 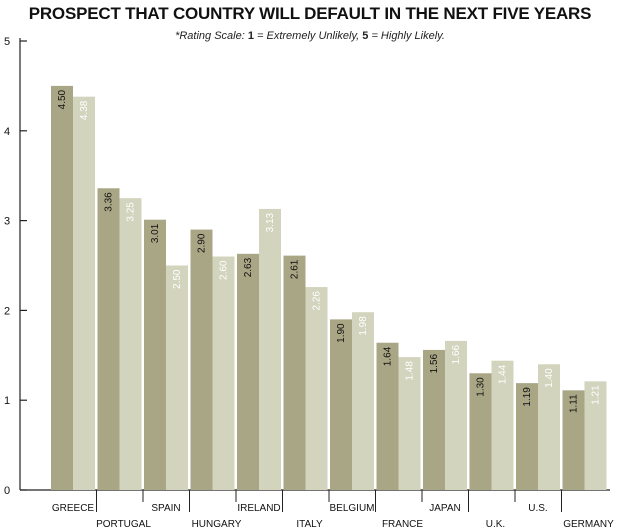 I want to click on bar-hungary-s1, so click(x=201, y=359).